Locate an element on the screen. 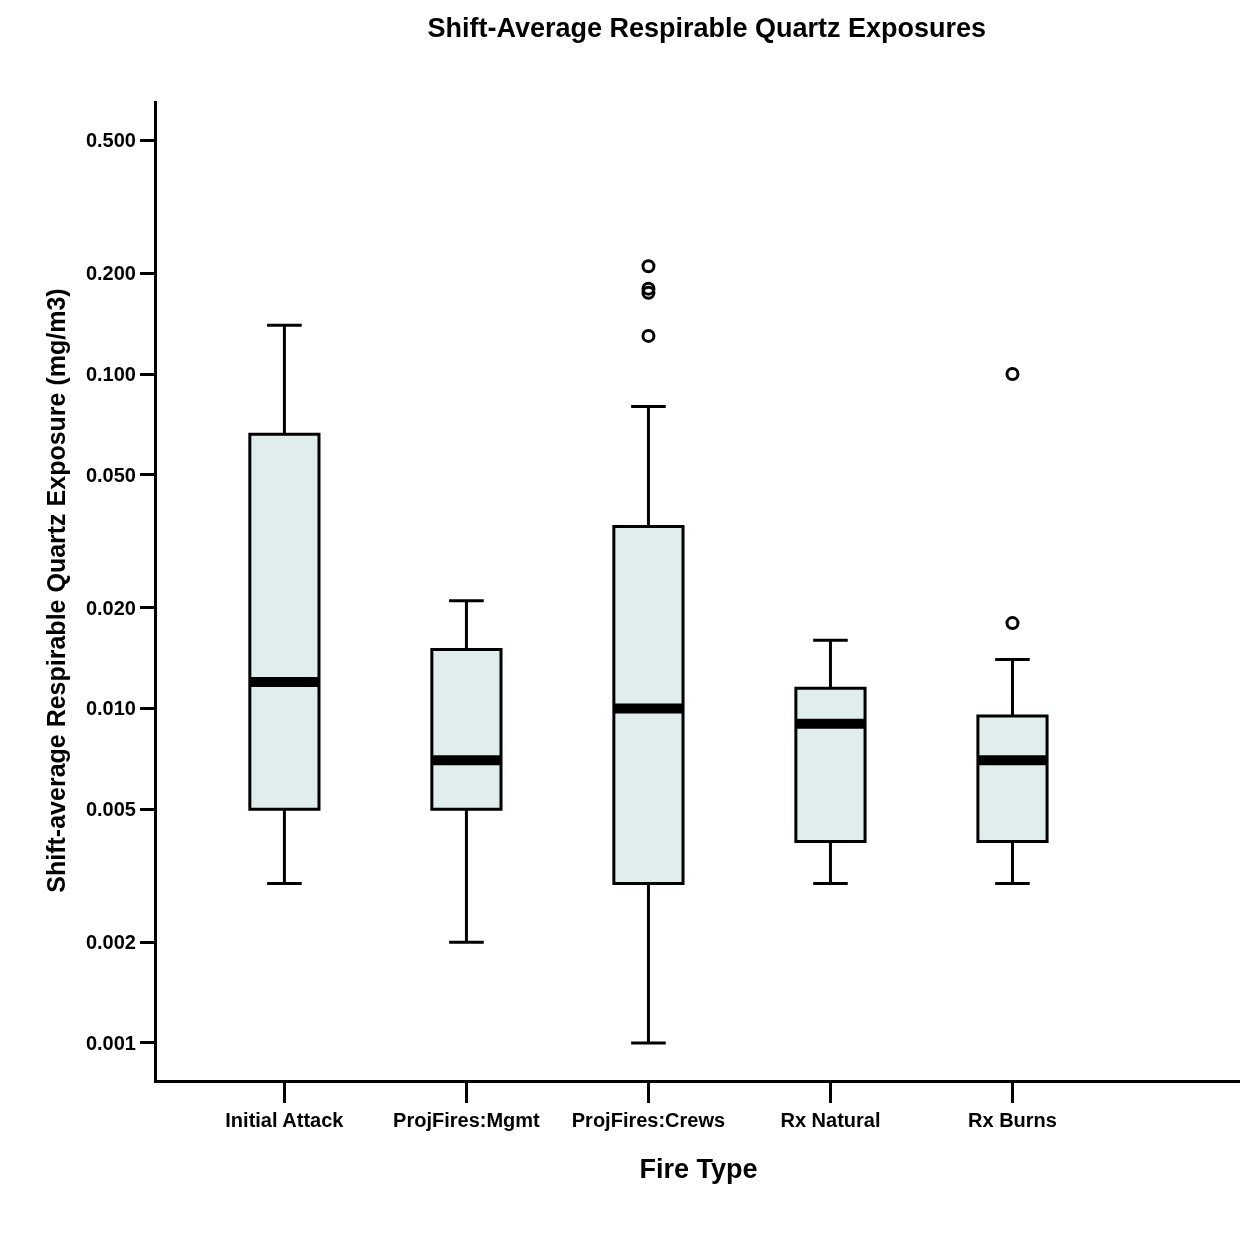  y-tick-label: 0.002 is located at coordinates (110, 942).